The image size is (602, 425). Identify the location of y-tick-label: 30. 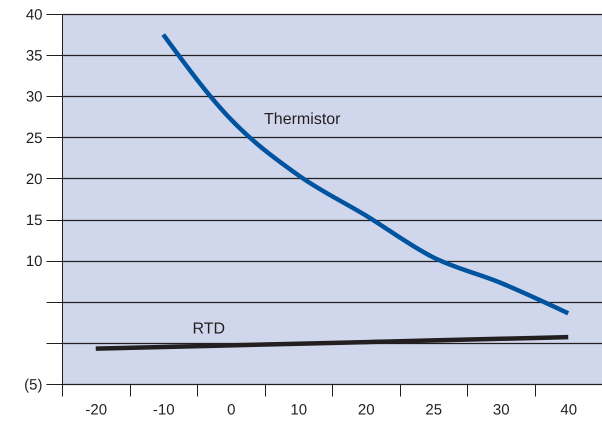
(34, 97).